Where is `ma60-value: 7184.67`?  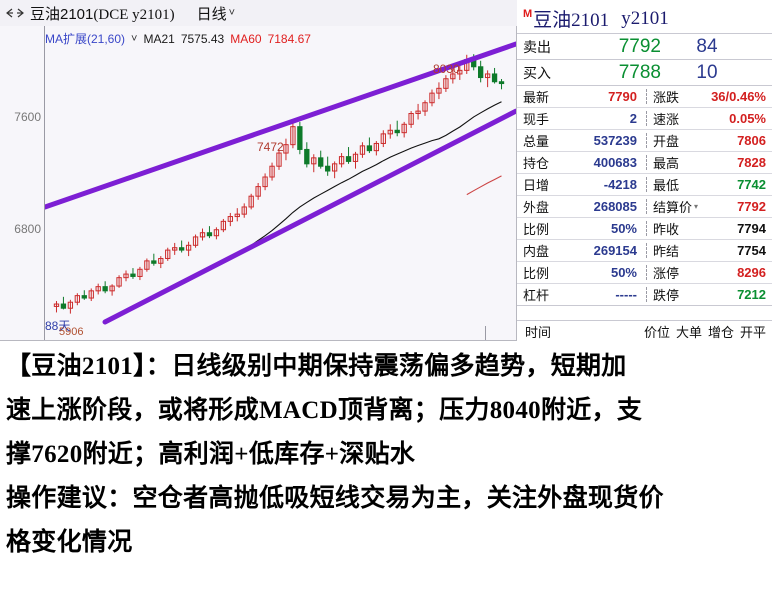
ma60-value: 7184.67 is located at coordinates (289, 38).